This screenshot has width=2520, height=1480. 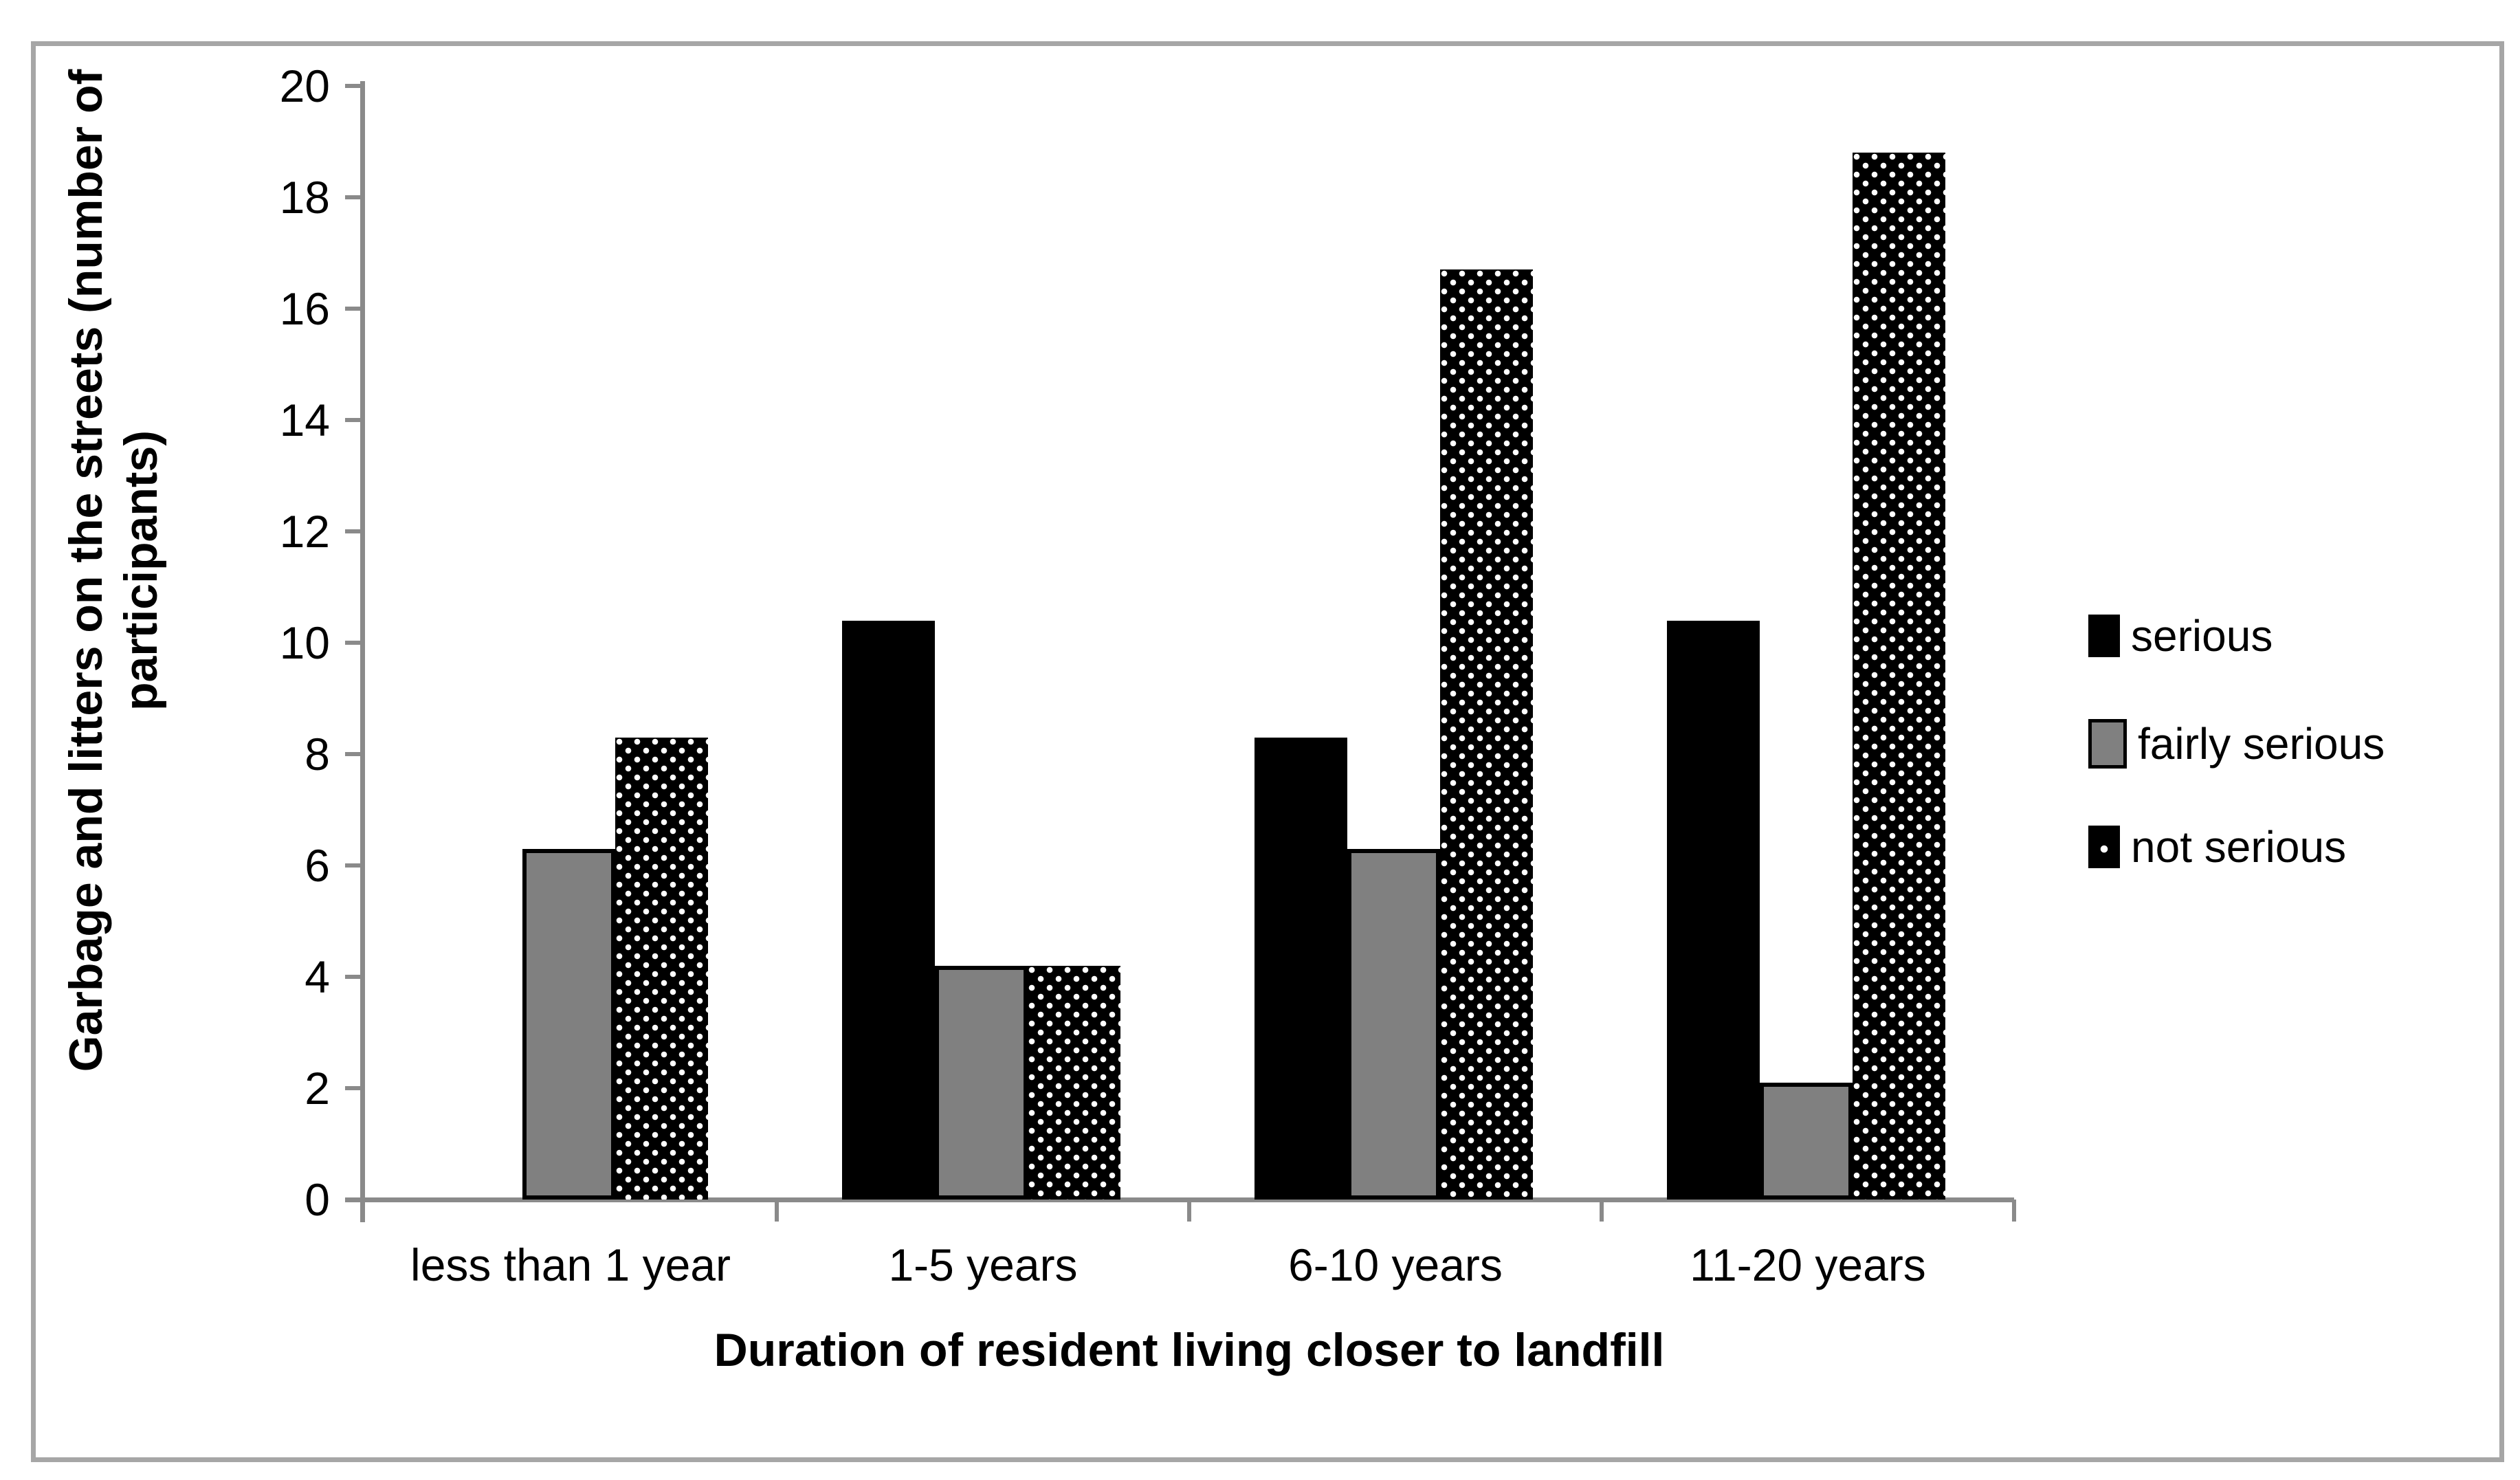 I want to click on legend-label-fairly-serious: fairly serious, so click(x=2261, y=744).